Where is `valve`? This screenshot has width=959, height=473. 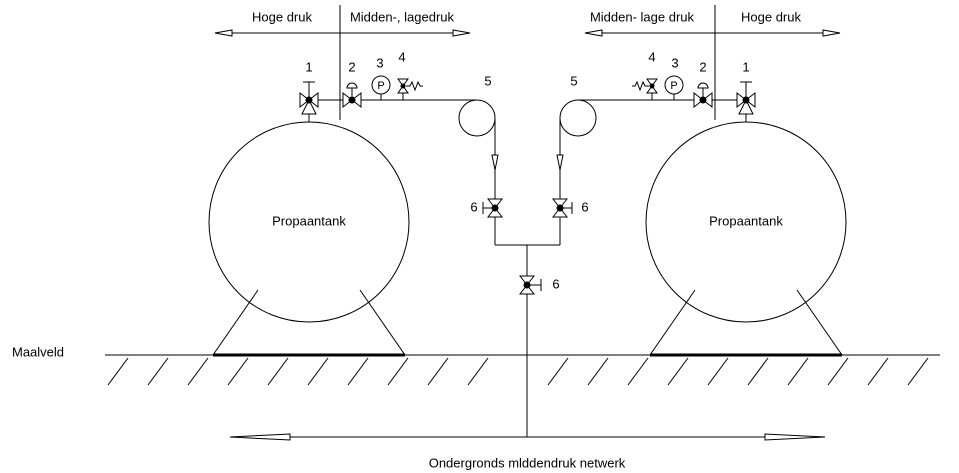 valve is located at coordinates (530, 285).